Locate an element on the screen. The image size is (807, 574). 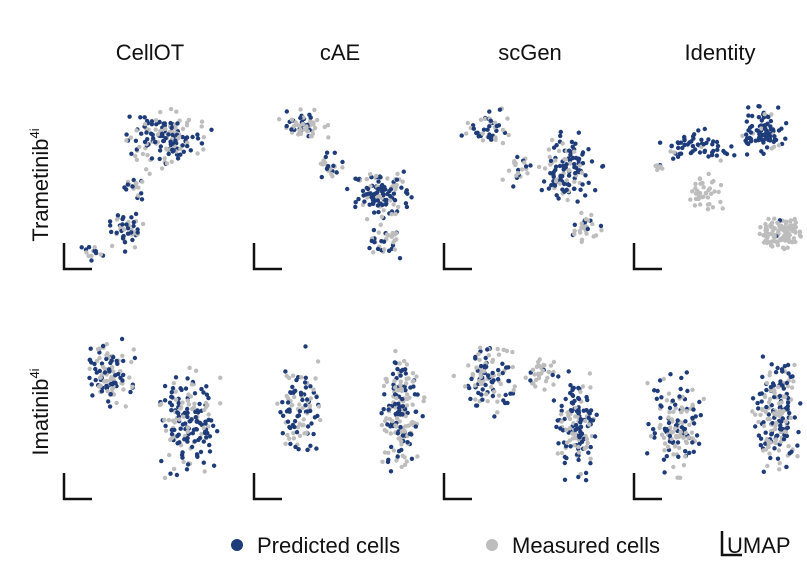
legend-umap-axes-icon is located at coordinates (731, 544).